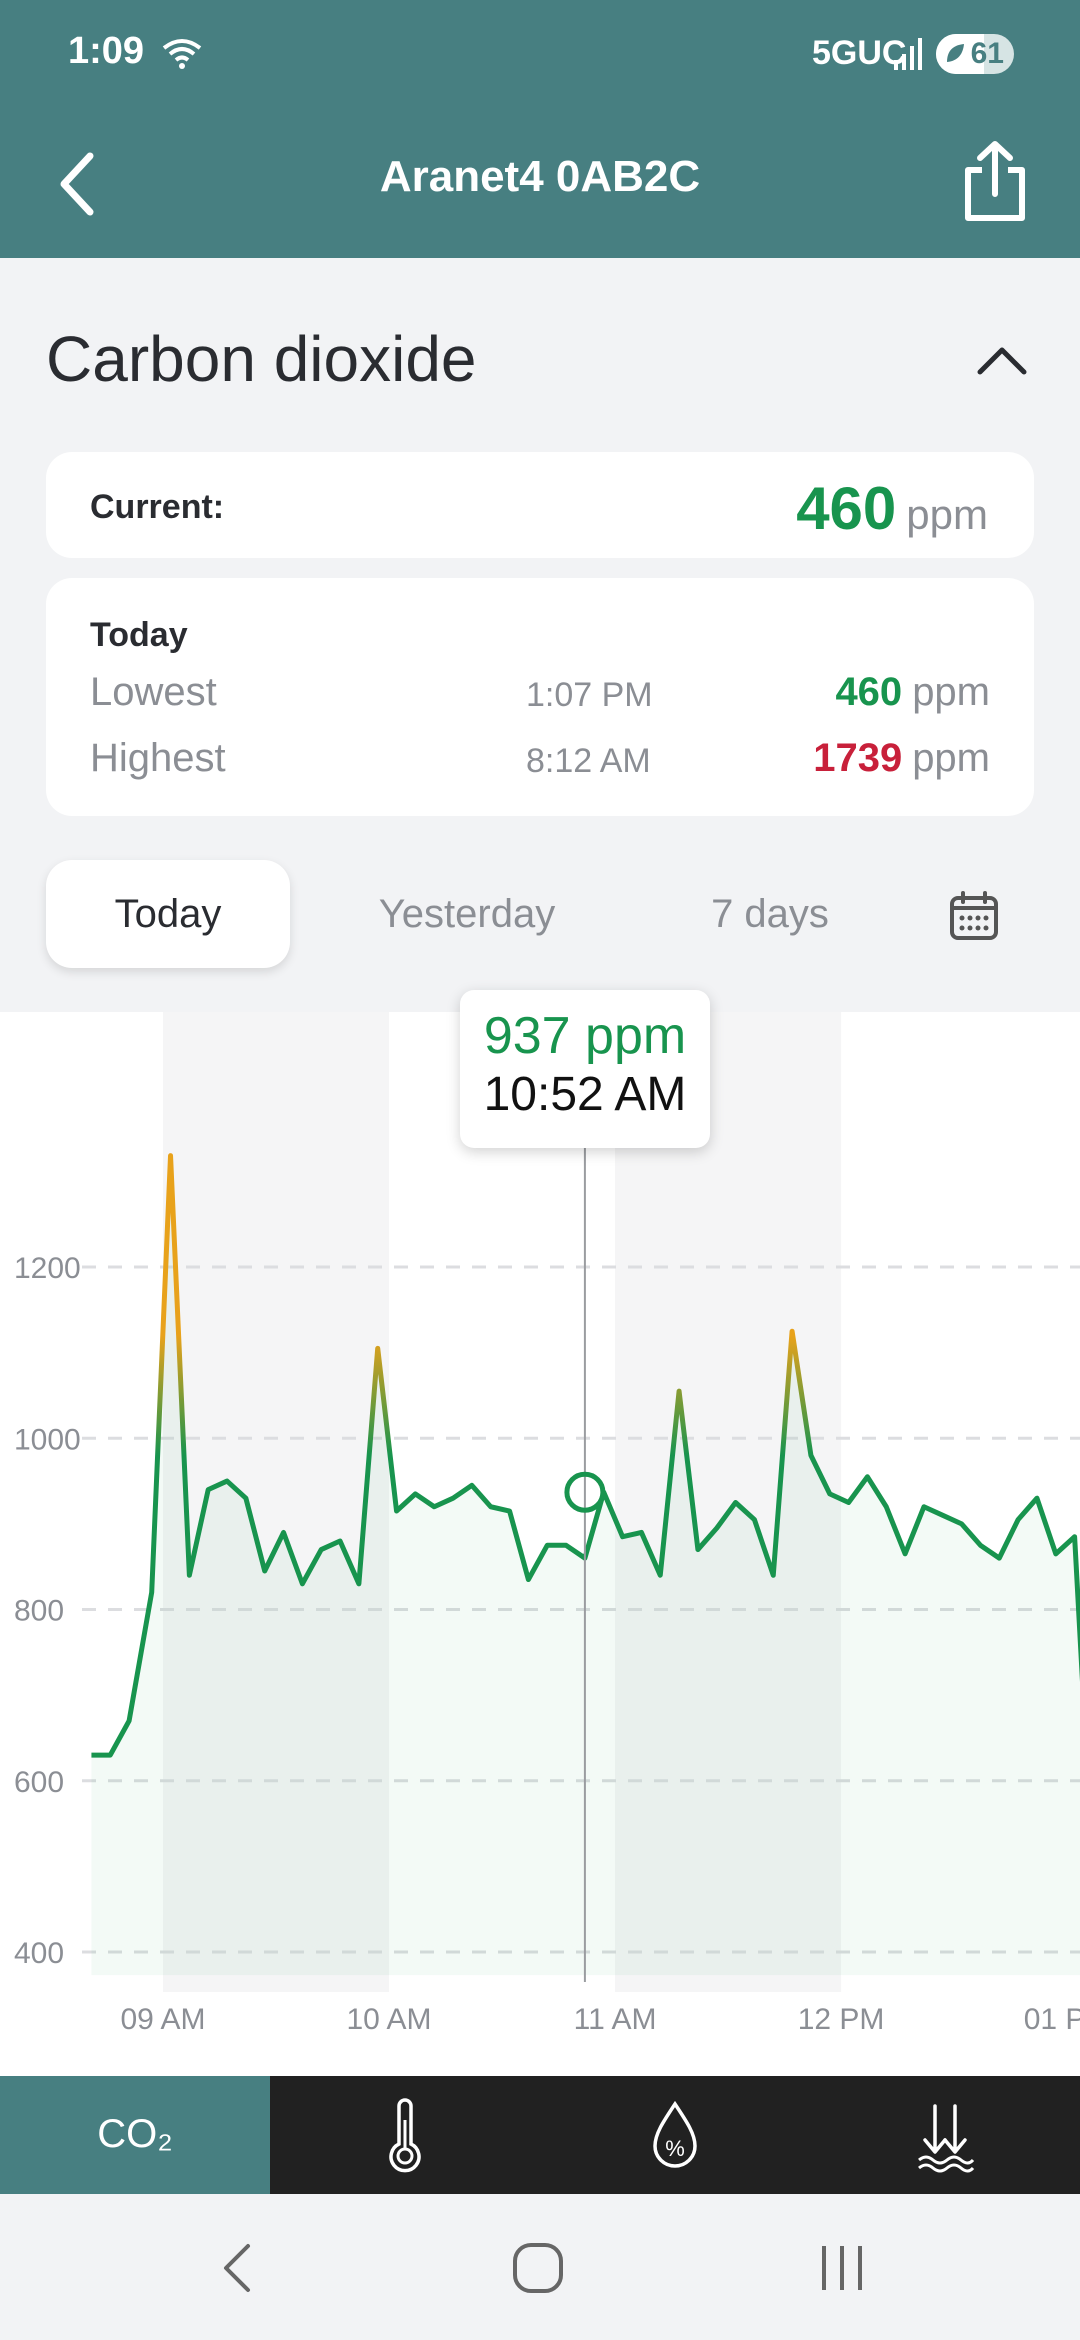 The height and width of the screenshot is (2340, 1080). Describe the element at coordinates (39, 1782) in the screenshot. I see `y-tick-label: 600` at that location.